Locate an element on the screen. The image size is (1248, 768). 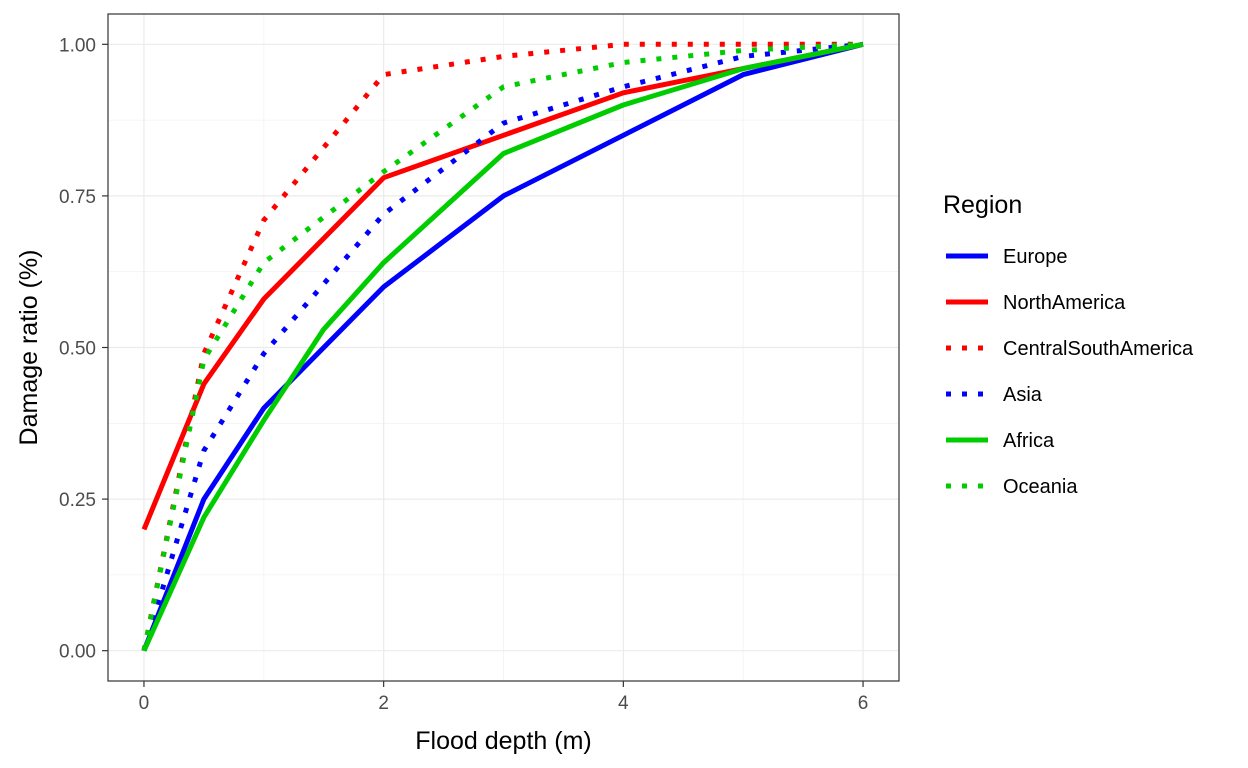
legend-label-europe: Europe is located at coordinates (1035, 257).